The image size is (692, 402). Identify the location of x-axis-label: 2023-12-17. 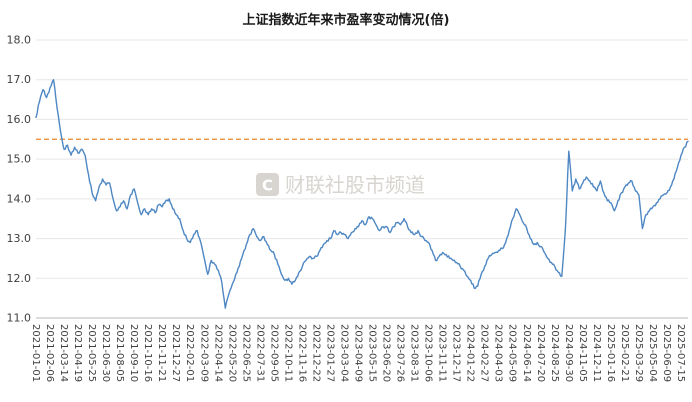
(456, 353).